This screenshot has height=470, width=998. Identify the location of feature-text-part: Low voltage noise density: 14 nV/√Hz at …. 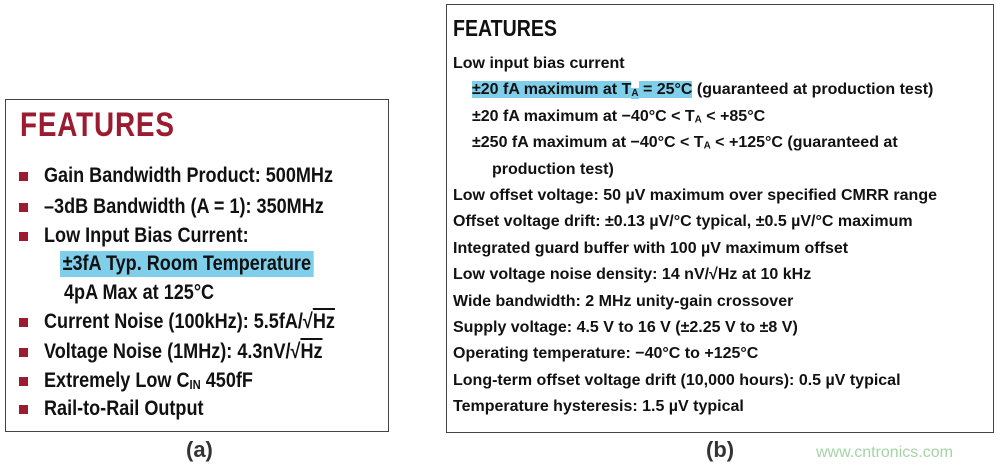
(632, 275).